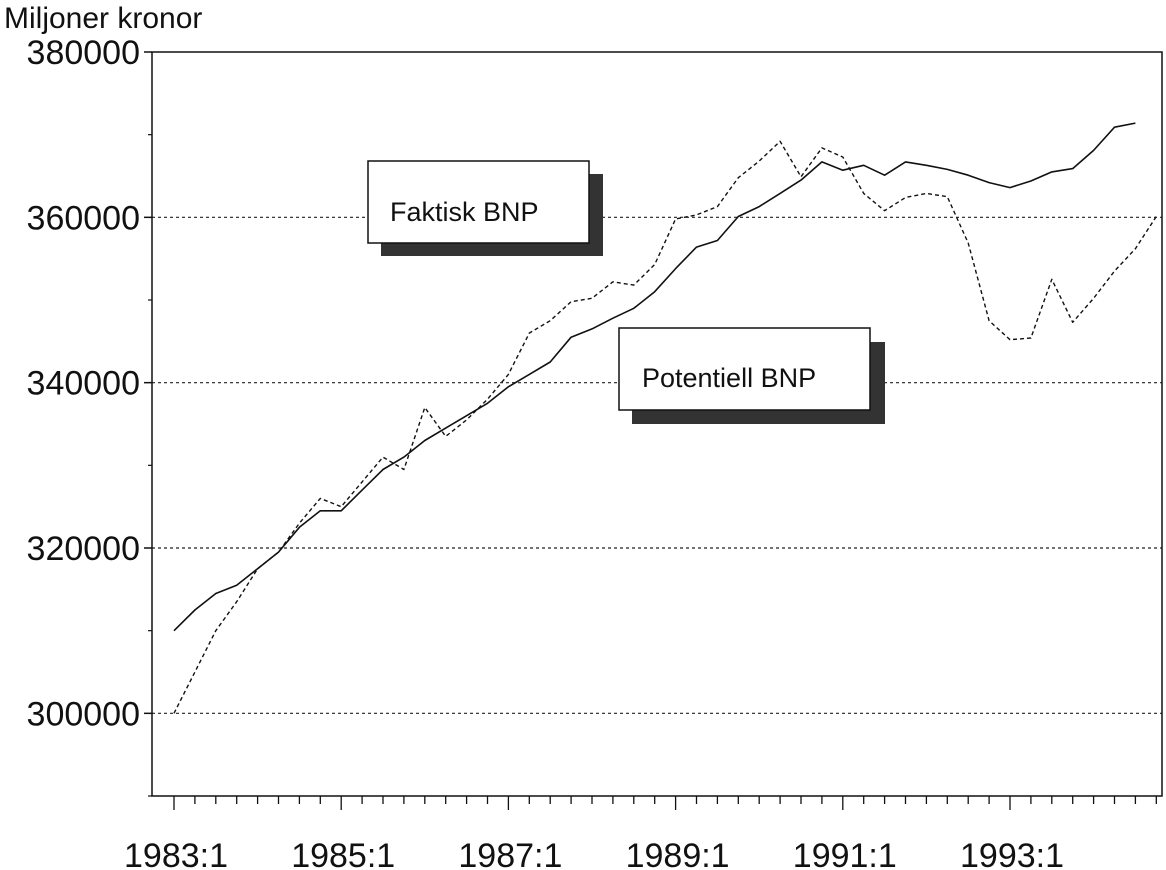 Image resolution: width=1166 pixels, height=870 pixels. Describe the element at coordinates (343, 853) in the screenshot. I see `x-tick-label: 1985:1` at that location.